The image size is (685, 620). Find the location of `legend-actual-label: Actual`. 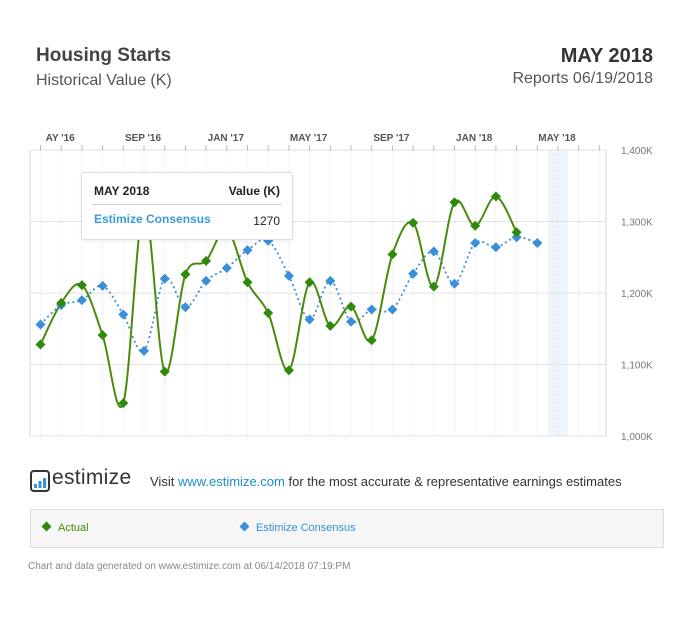

legend-actual-label: Actual is located at coordinates (73, 528).